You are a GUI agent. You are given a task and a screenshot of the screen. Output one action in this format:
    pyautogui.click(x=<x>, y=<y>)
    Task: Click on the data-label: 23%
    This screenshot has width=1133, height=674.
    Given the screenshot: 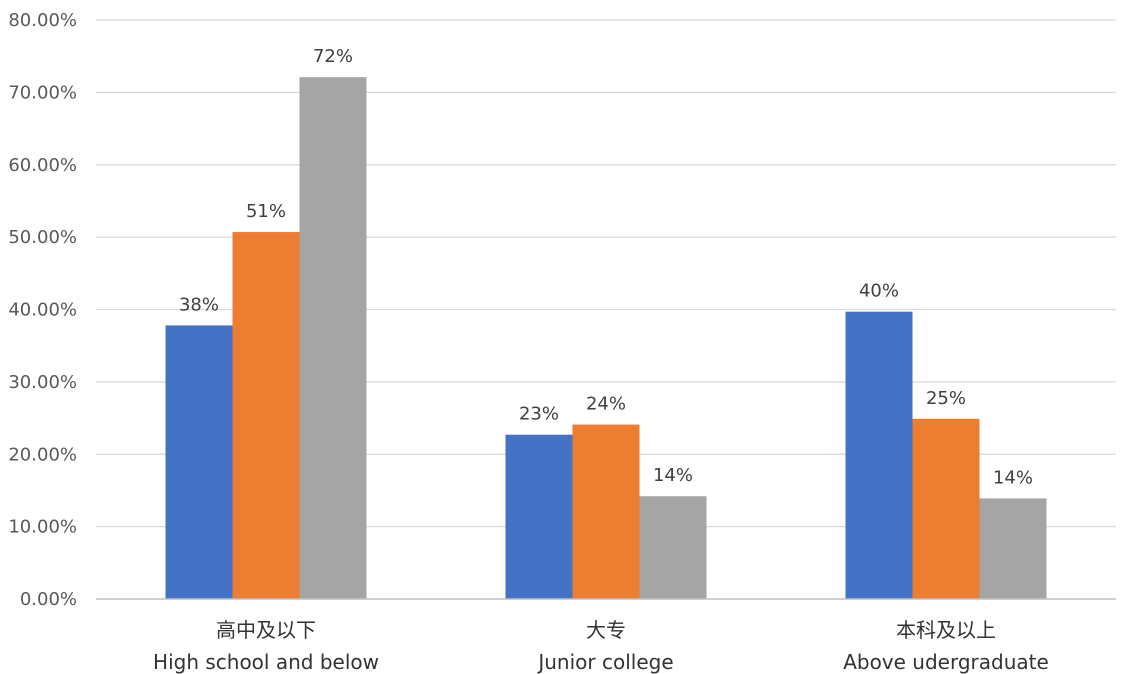 What is the action you would take?
    pyautogui.click(x=539, y=414)
    